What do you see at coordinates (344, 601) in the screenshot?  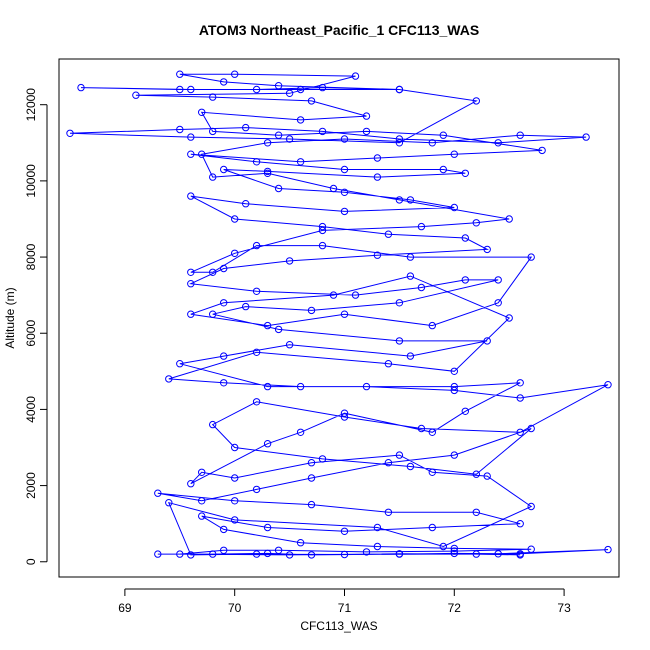 I see `x-axis: 69 70 71 72 73` at bounding box center [344, 601].